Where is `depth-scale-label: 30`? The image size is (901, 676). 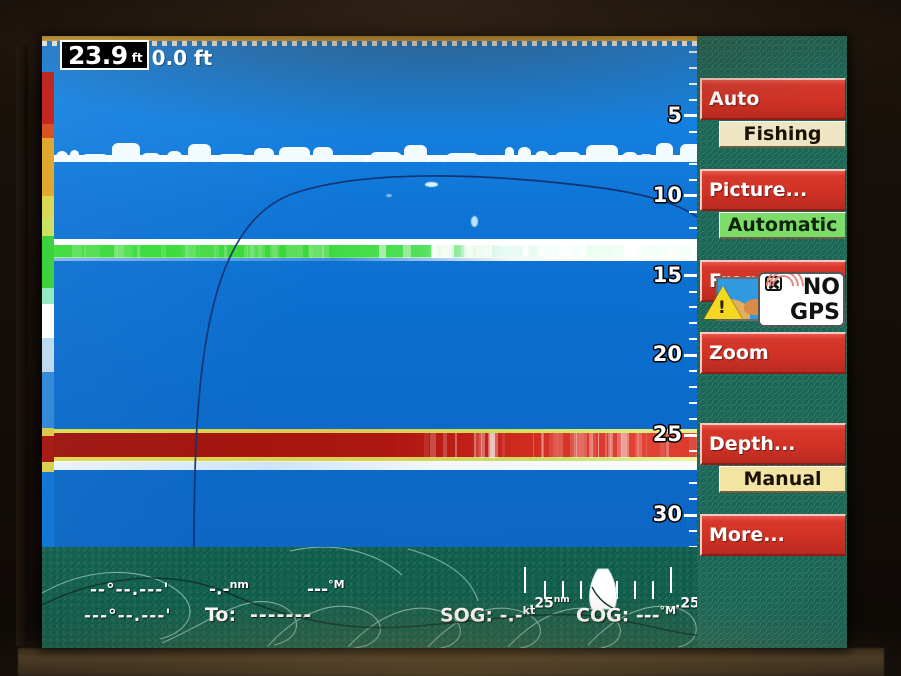 depth-scale-label: 30 is located at coordinates (667, 514).